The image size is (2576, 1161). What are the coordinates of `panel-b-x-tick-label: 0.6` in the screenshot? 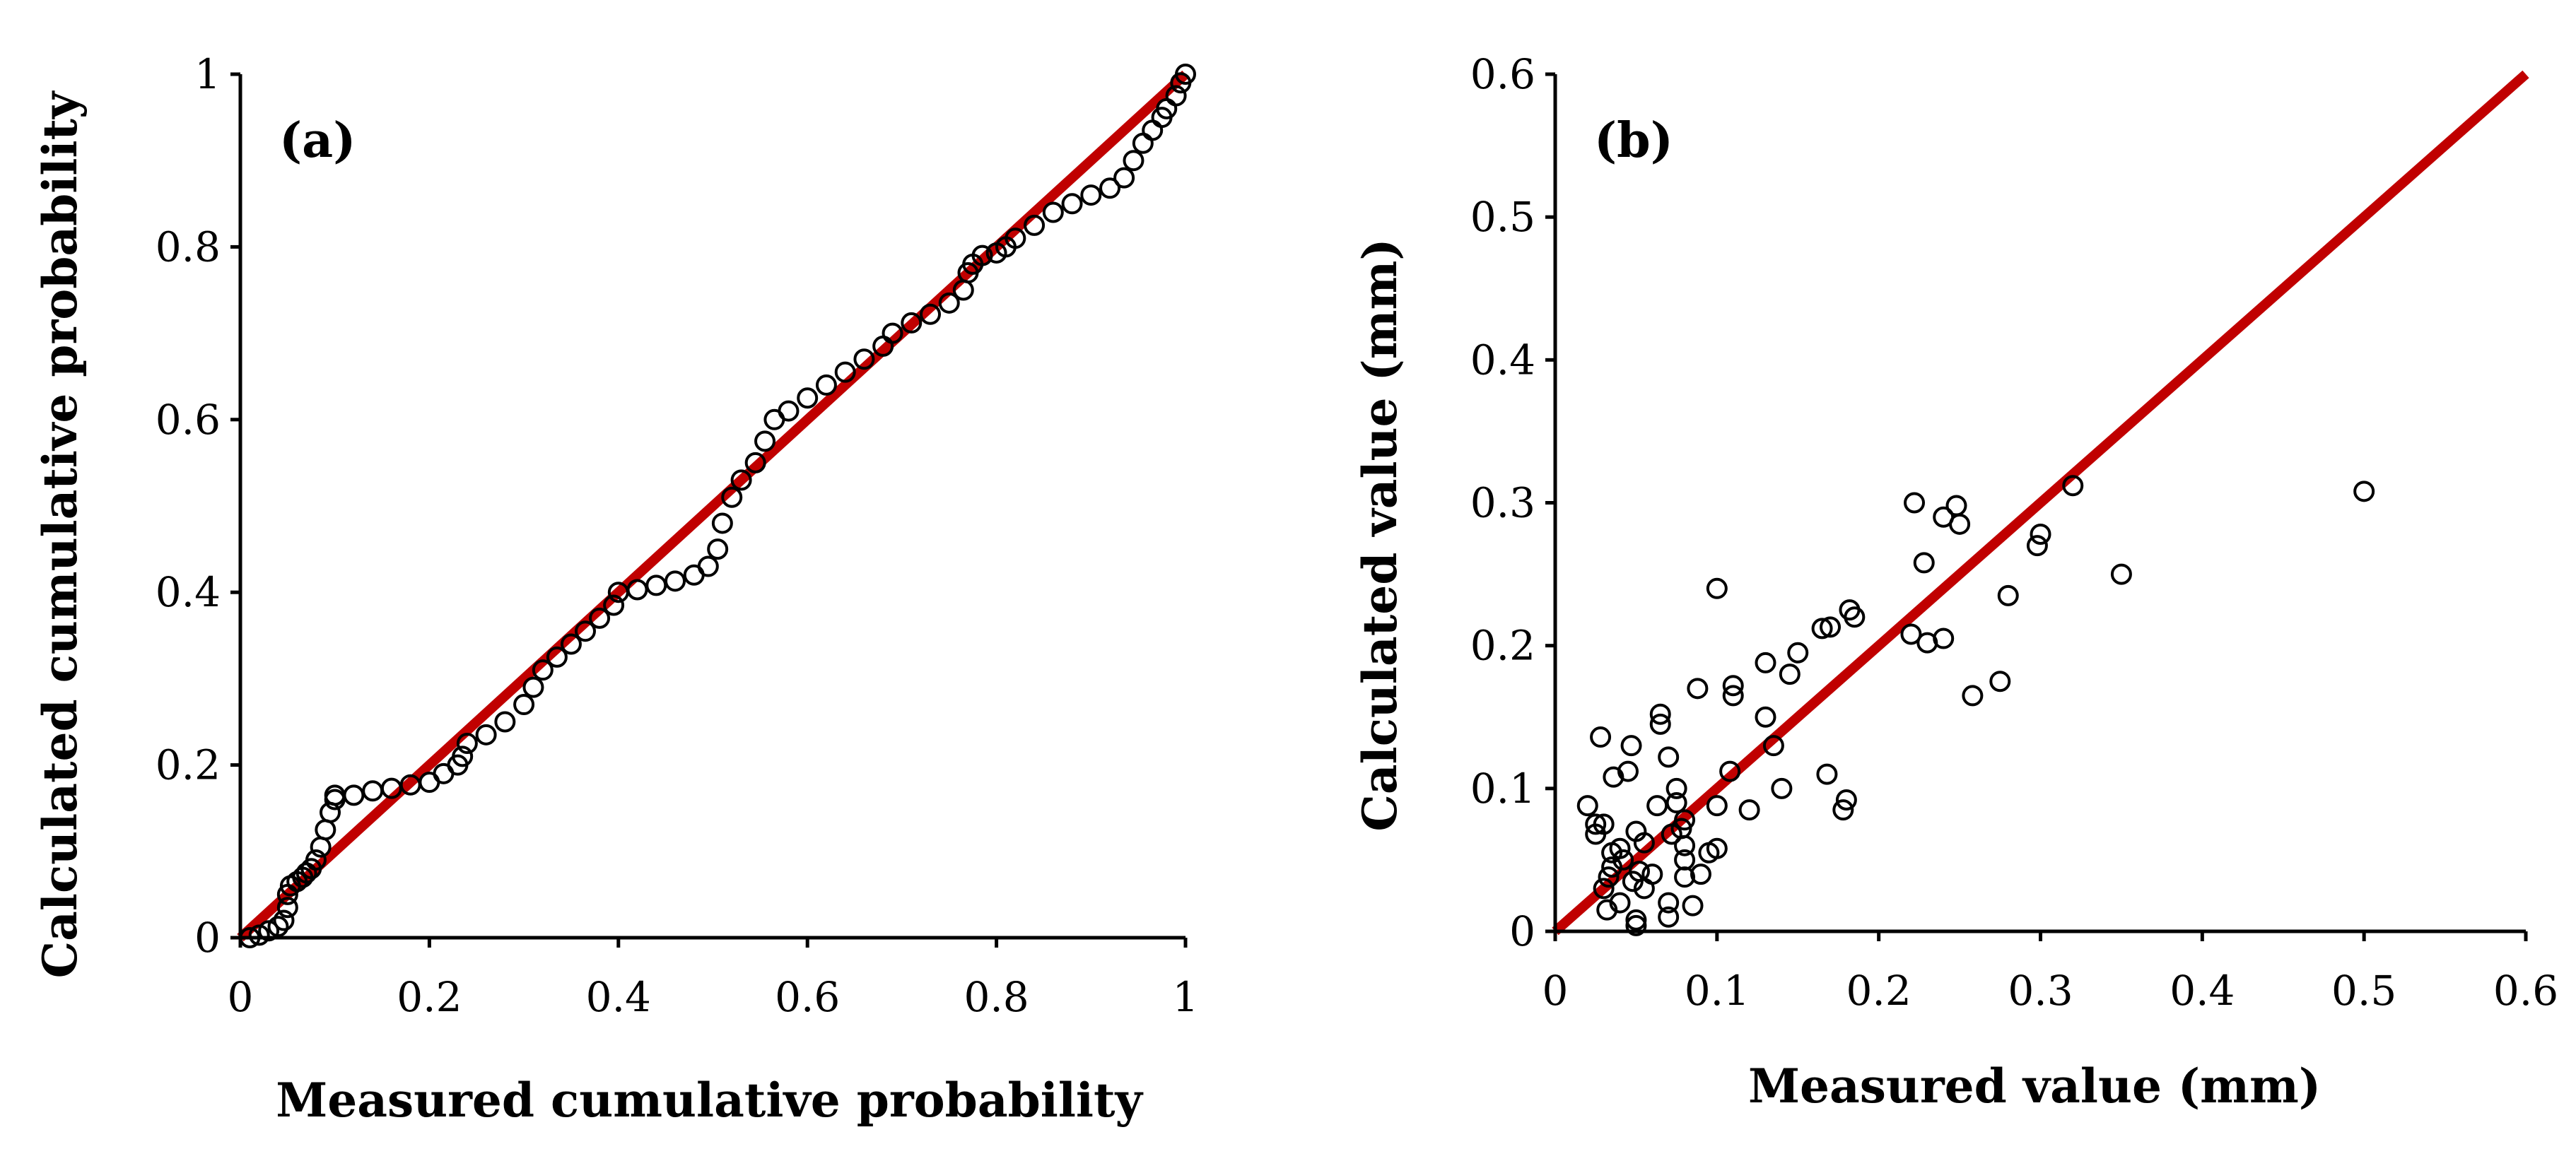 It's located at (2525, 991).